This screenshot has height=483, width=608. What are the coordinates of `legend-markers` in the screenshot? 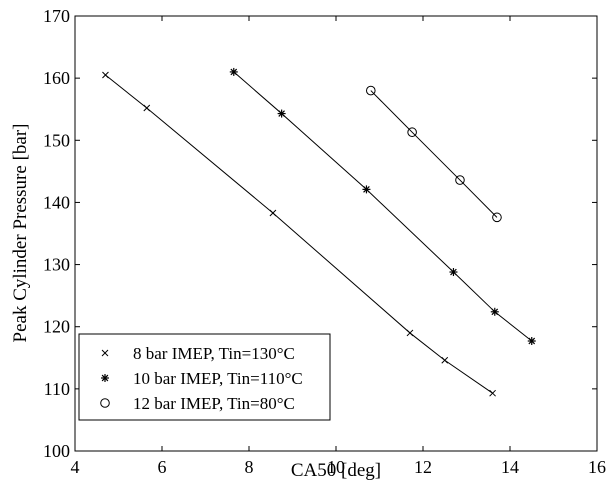 It's located at (105, 378).